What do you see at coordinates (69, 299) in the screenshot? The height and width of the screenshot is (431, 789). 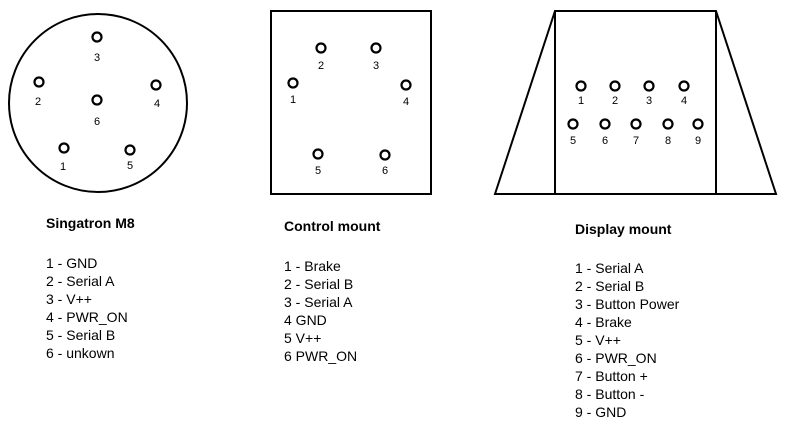 I see `singatron-pin-entry: 3 - V++` at bounding box center [69, 299].